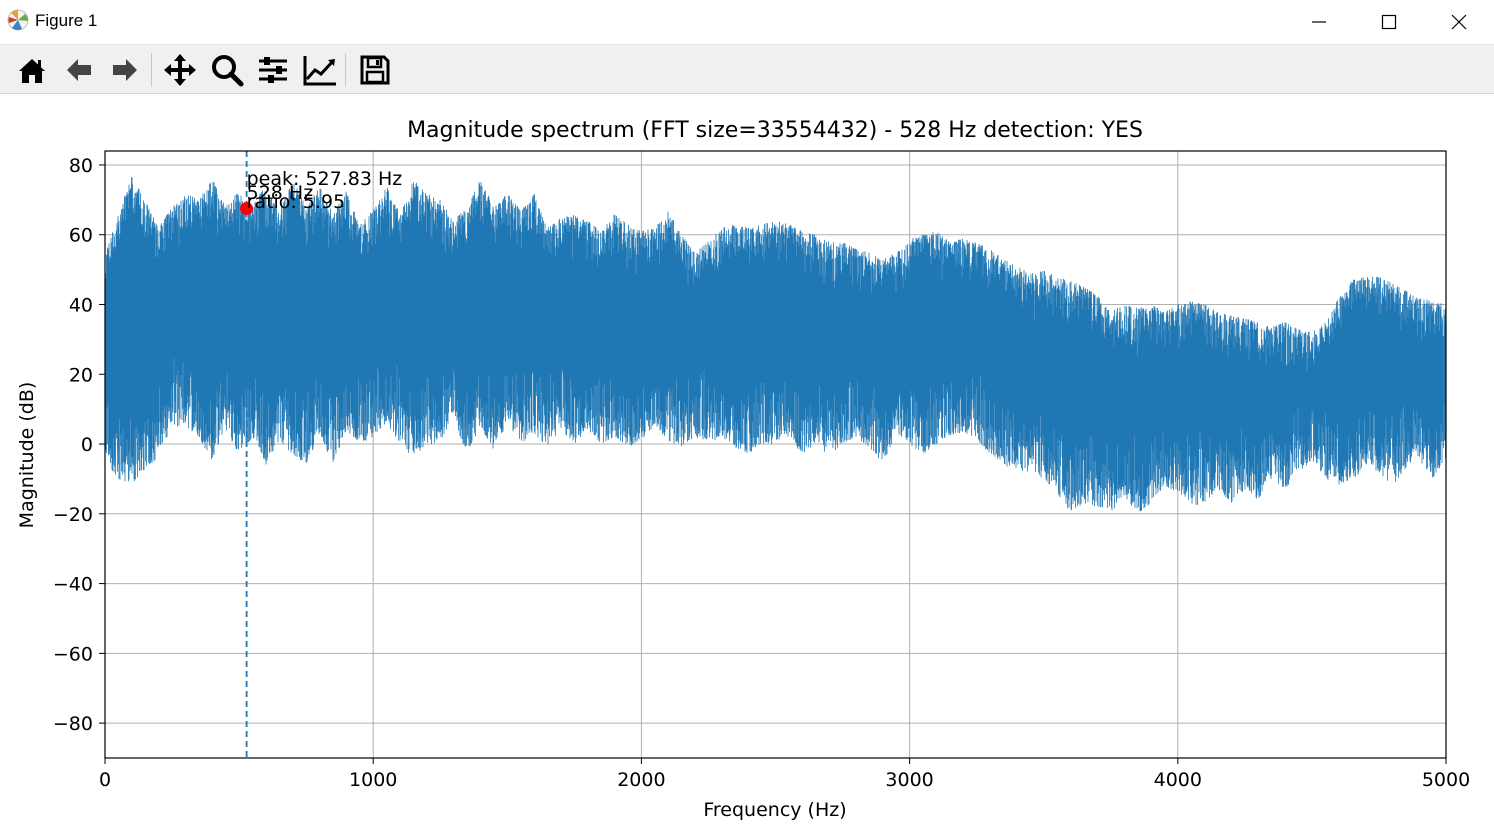 The width and height of the screenshot is (1494, 840). I want to click on minimize-icon, so click(1319, 22).